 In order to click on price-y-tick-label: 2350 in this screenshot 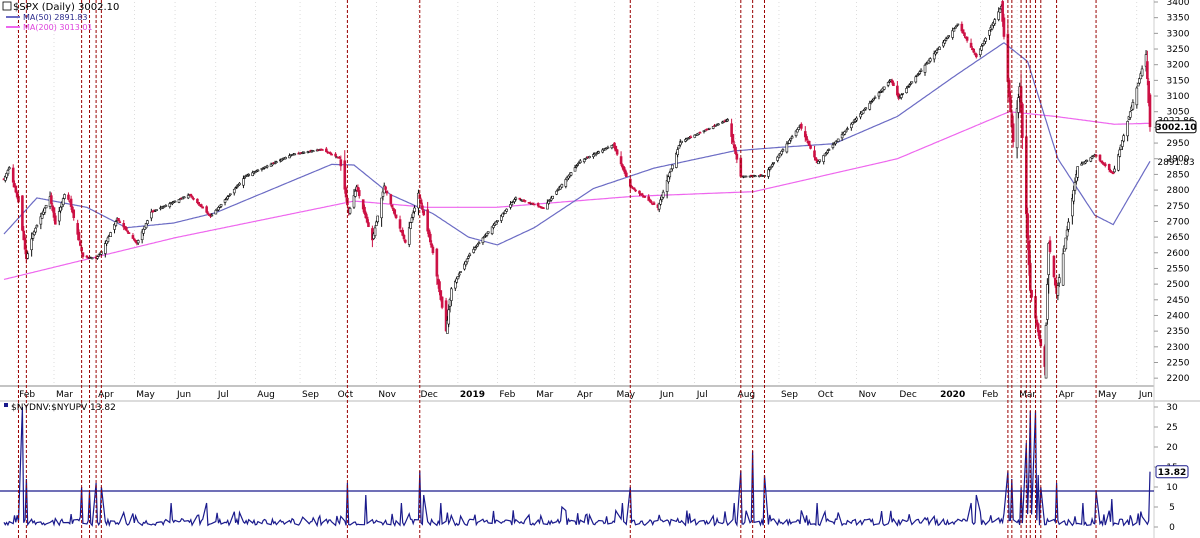, I will do `click(1178, 332)`.